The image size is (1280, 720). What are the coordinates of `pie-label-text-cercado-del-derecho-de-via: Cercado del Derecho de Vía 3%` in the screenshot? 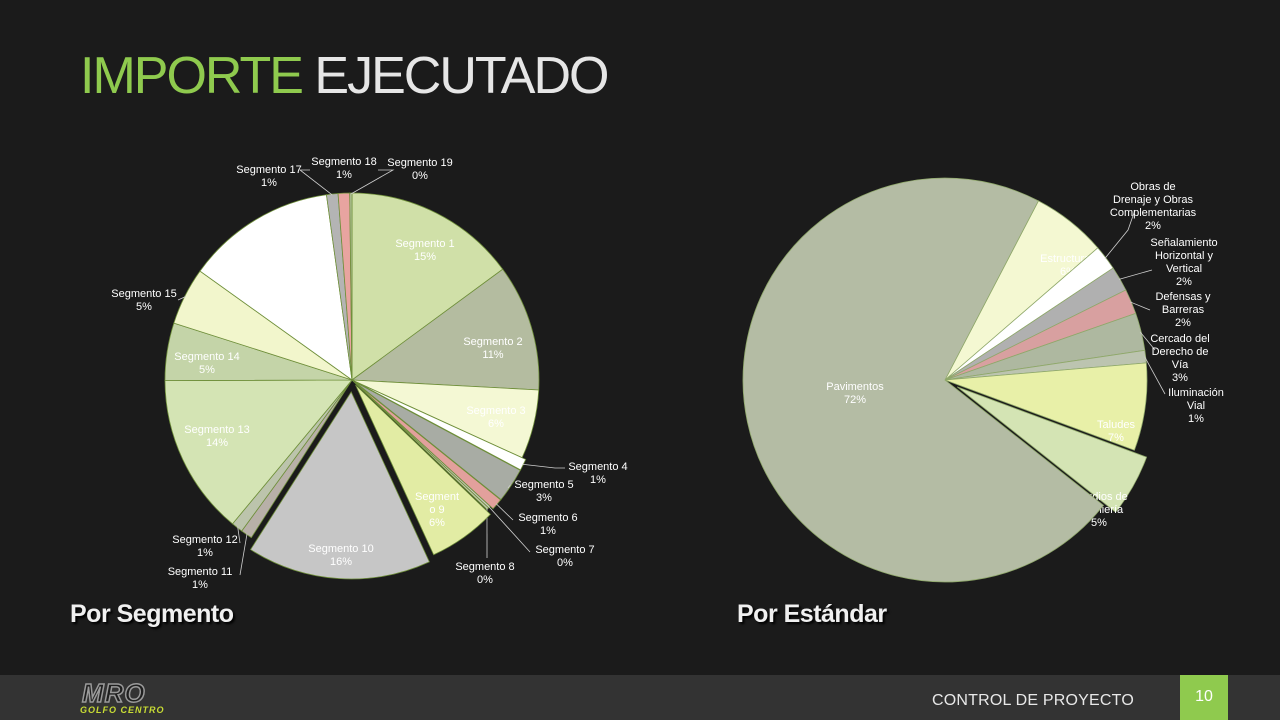 It's located at (1179, 358).